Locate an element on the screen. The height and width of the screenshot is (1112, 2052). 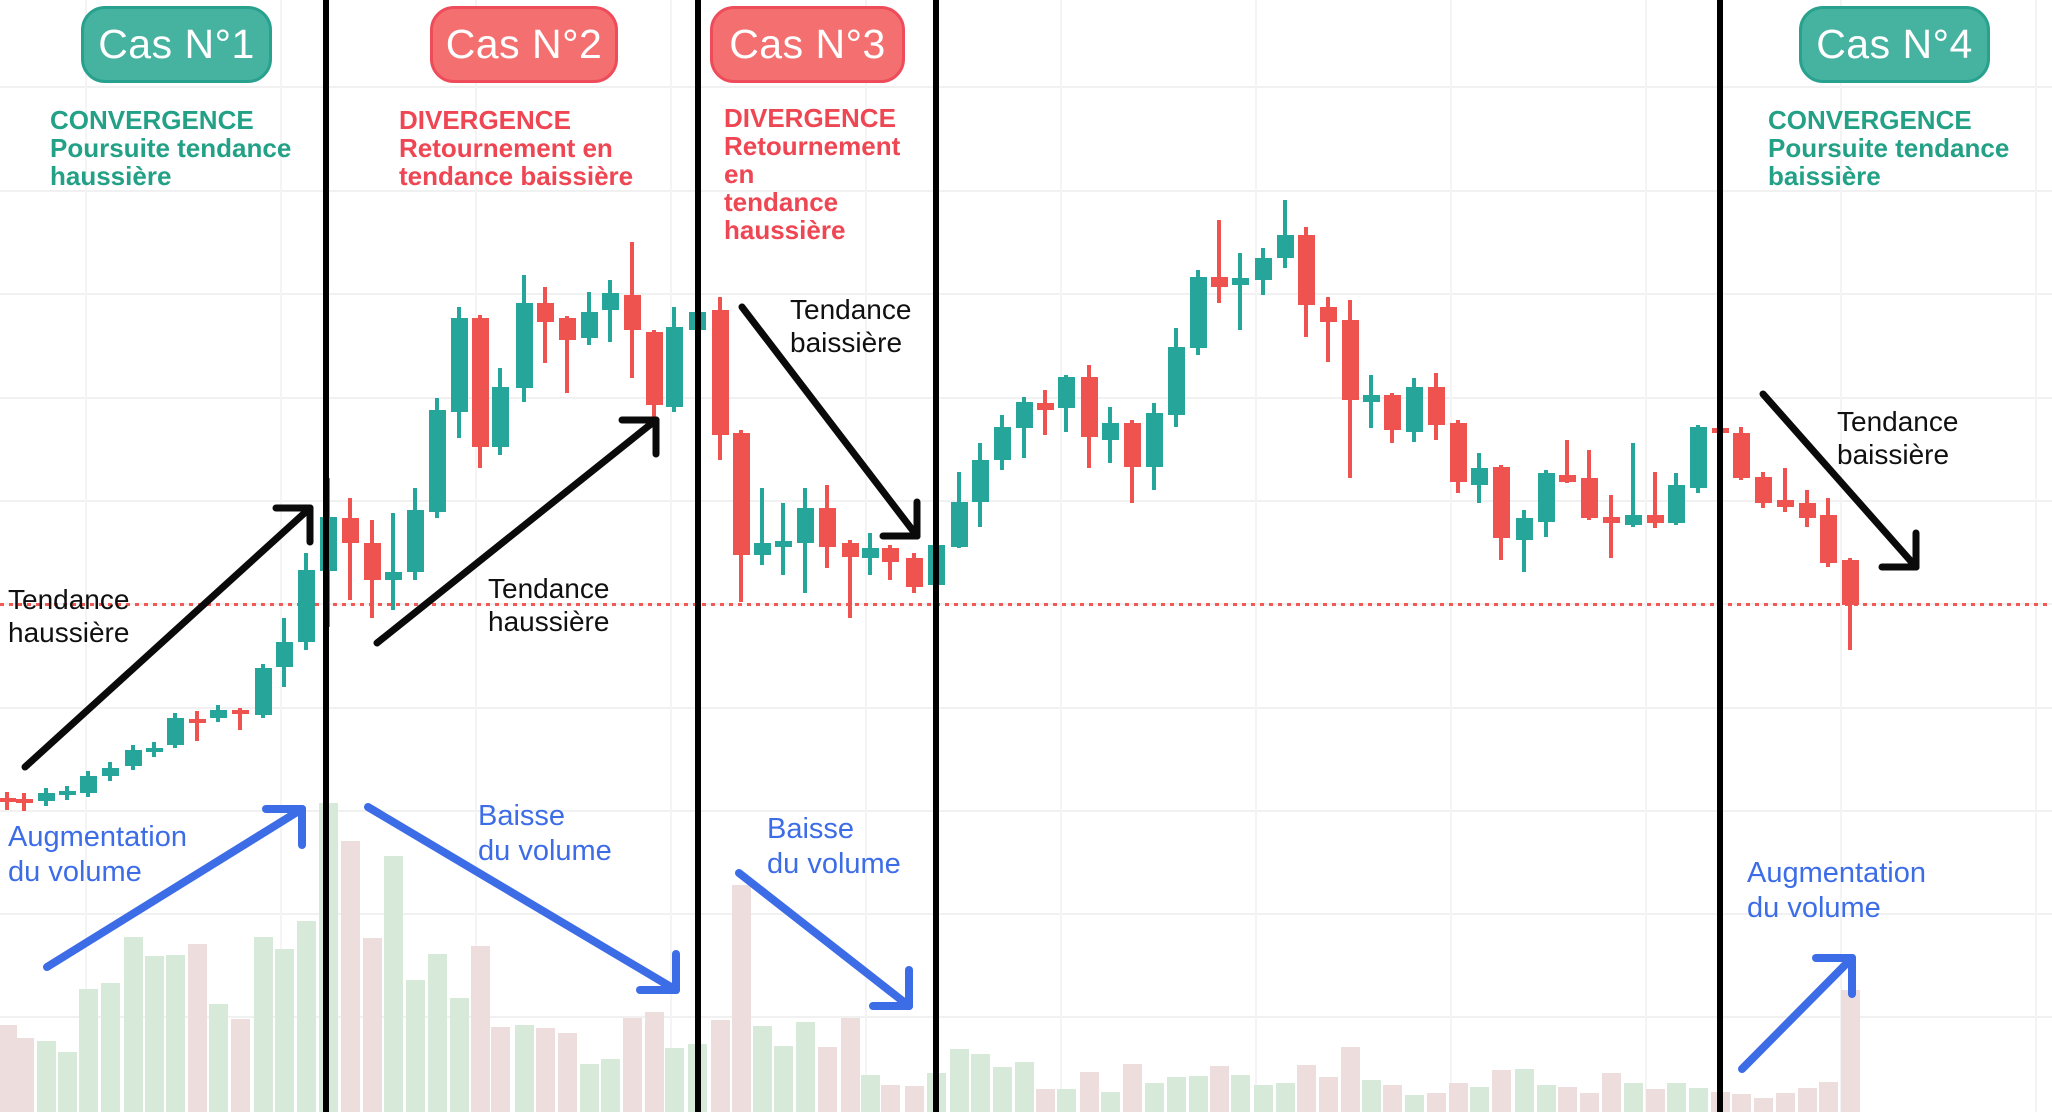
case-2-badge: Cas N°2 is located at coordinates (524, 44).